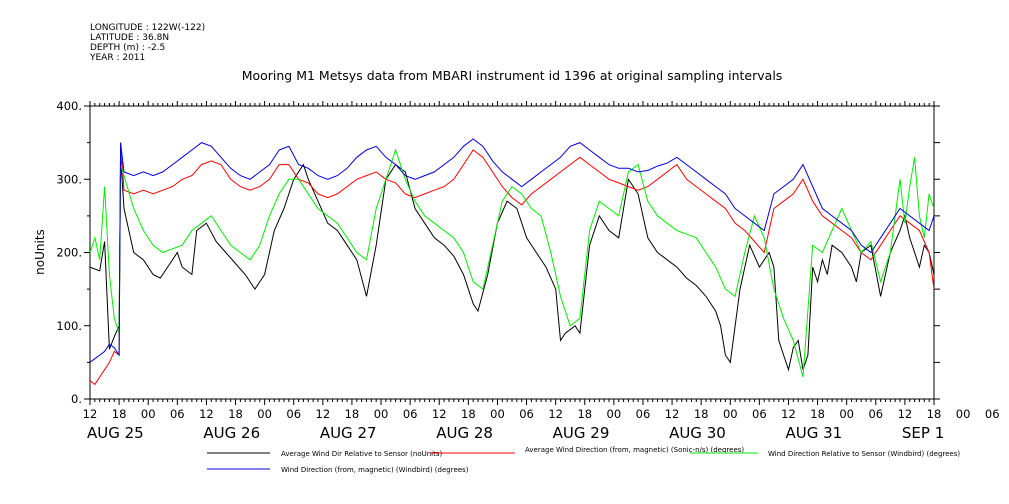  What do you see at coordinates (69, 253) in the screenshot?
I see `y-tick-label: 200.` at bounding box center [69, 253].